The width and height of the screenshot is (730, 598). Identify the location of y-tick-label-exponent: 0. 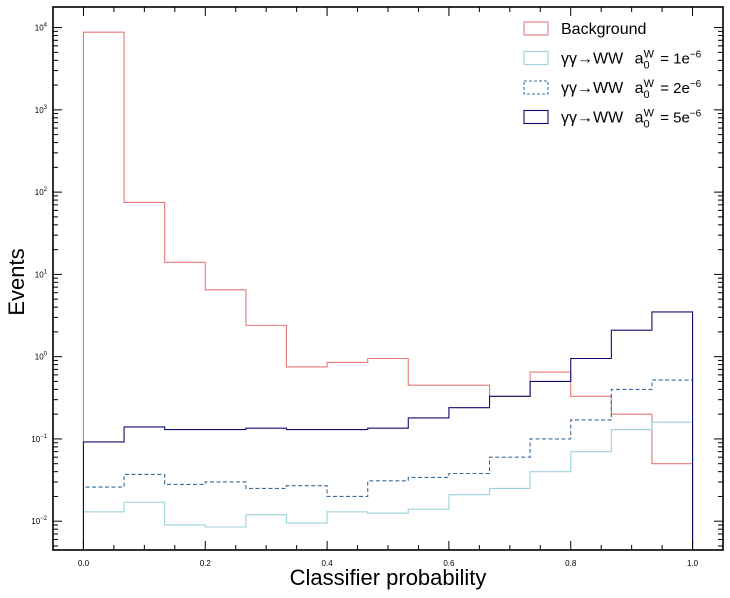
(46, 355).